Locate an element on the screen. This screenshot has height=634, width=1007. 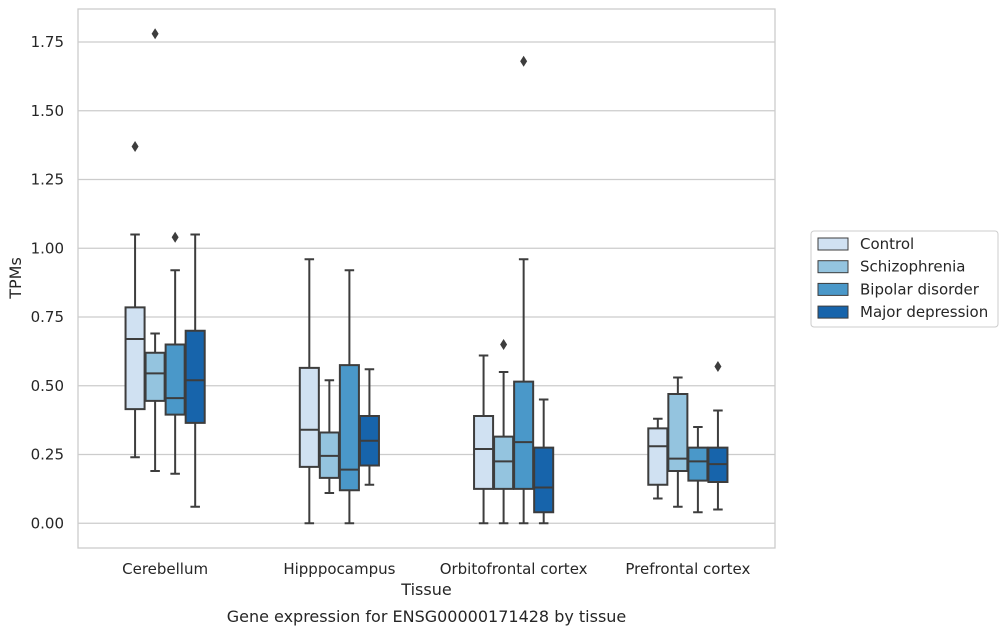
legend-label: Control is located at coordinates (887, 244).